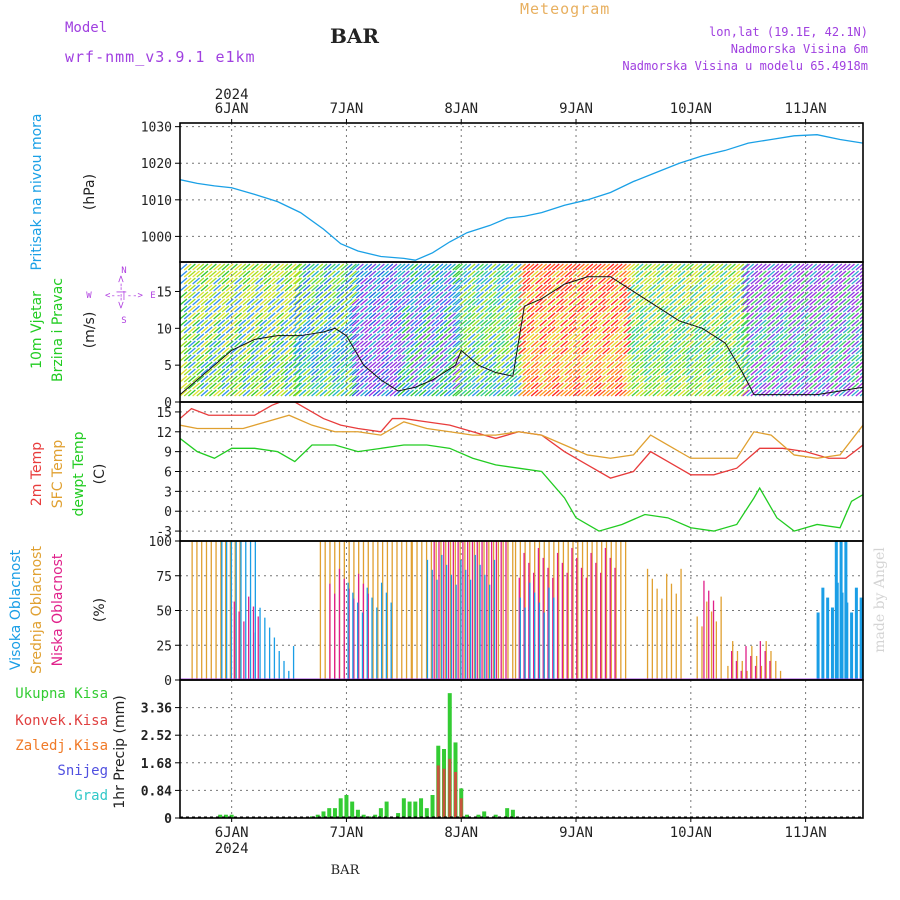  Describe the element at coordinates (37, 191) in the screenshot. I see `pressure-label: Pritisak na nivou mora` at that location.